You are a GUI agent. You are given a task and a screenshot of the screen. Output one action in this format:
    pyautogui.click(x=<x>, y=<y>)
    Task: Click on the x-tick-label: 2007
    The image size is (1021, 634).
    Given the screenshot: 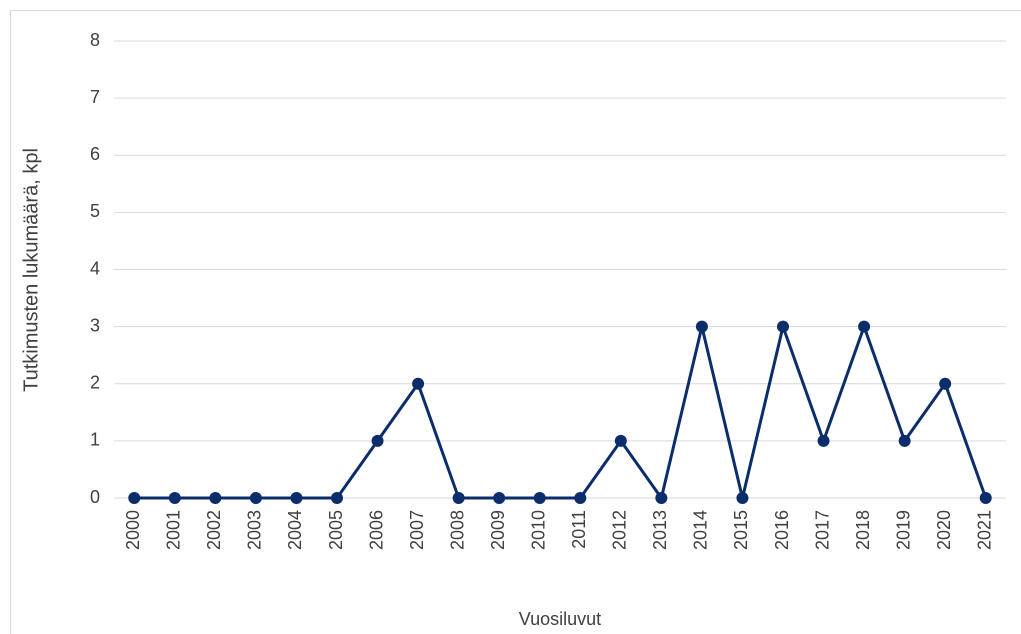 What is the action you would take?
    pyautogui.click(x=417, y=530)
    